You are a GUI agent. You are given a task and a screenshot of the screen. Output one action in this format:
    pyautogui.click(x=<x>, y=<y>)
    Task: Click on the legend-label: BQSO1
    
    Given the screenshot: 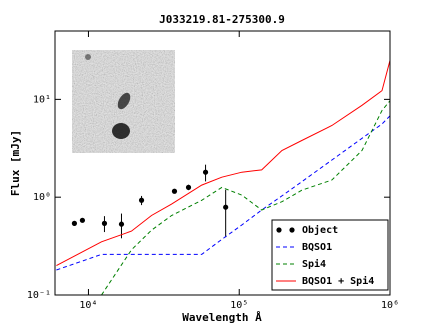 What is the action you would take?
    pyautogui.click(x=317, y=247)
    